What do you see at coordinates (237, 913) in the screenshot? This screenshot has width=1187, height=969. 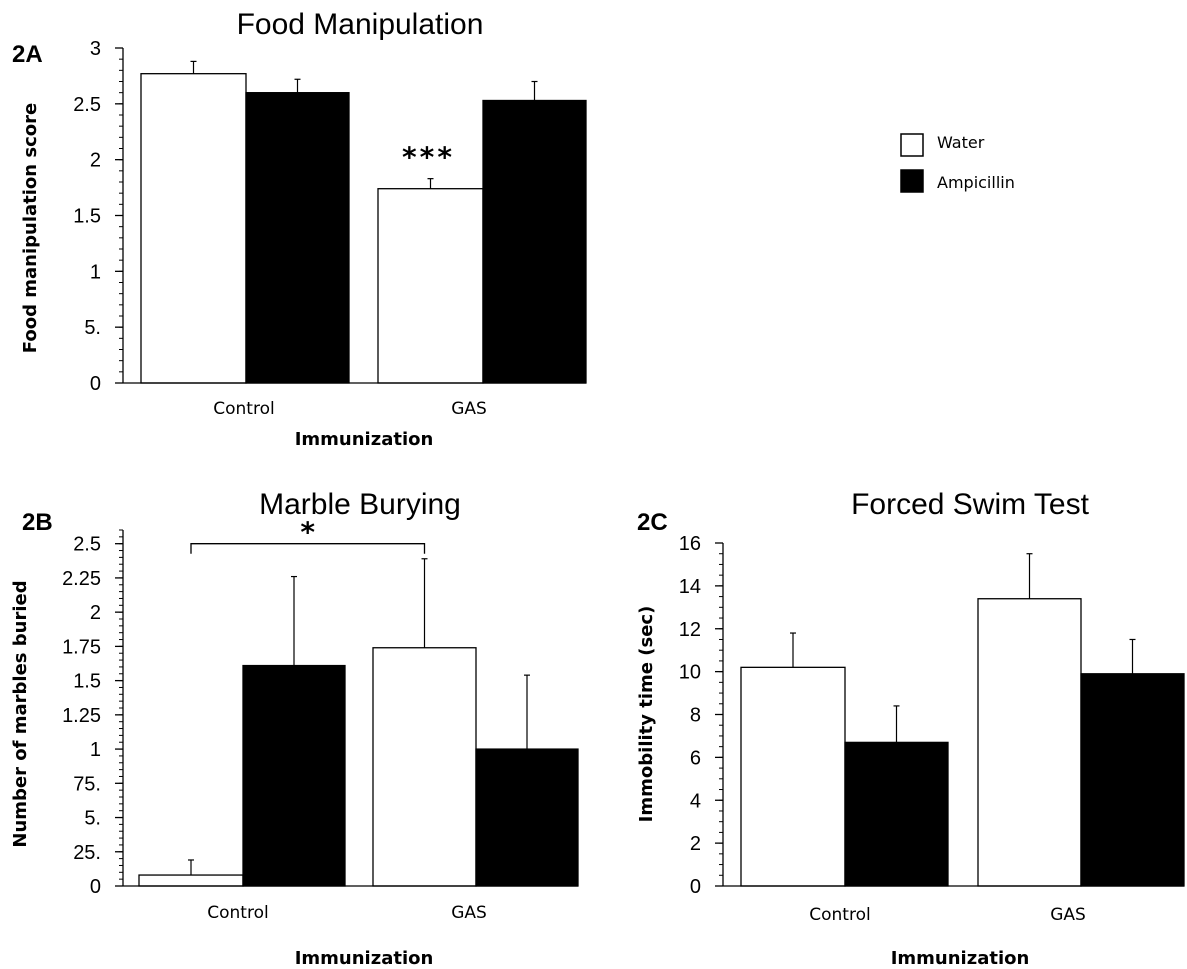 I see `category-label-2b-control: Control` at bounding box center [237, 913].